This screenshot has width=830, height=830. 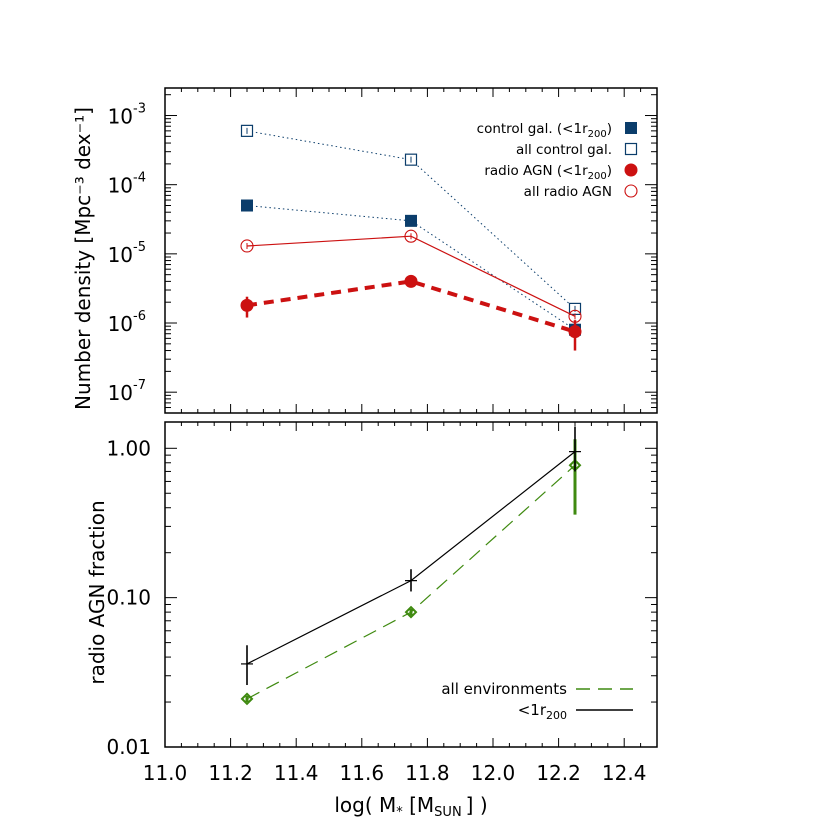 I want to click on y-tick-exponent: -6, so click(x=139, y=316).